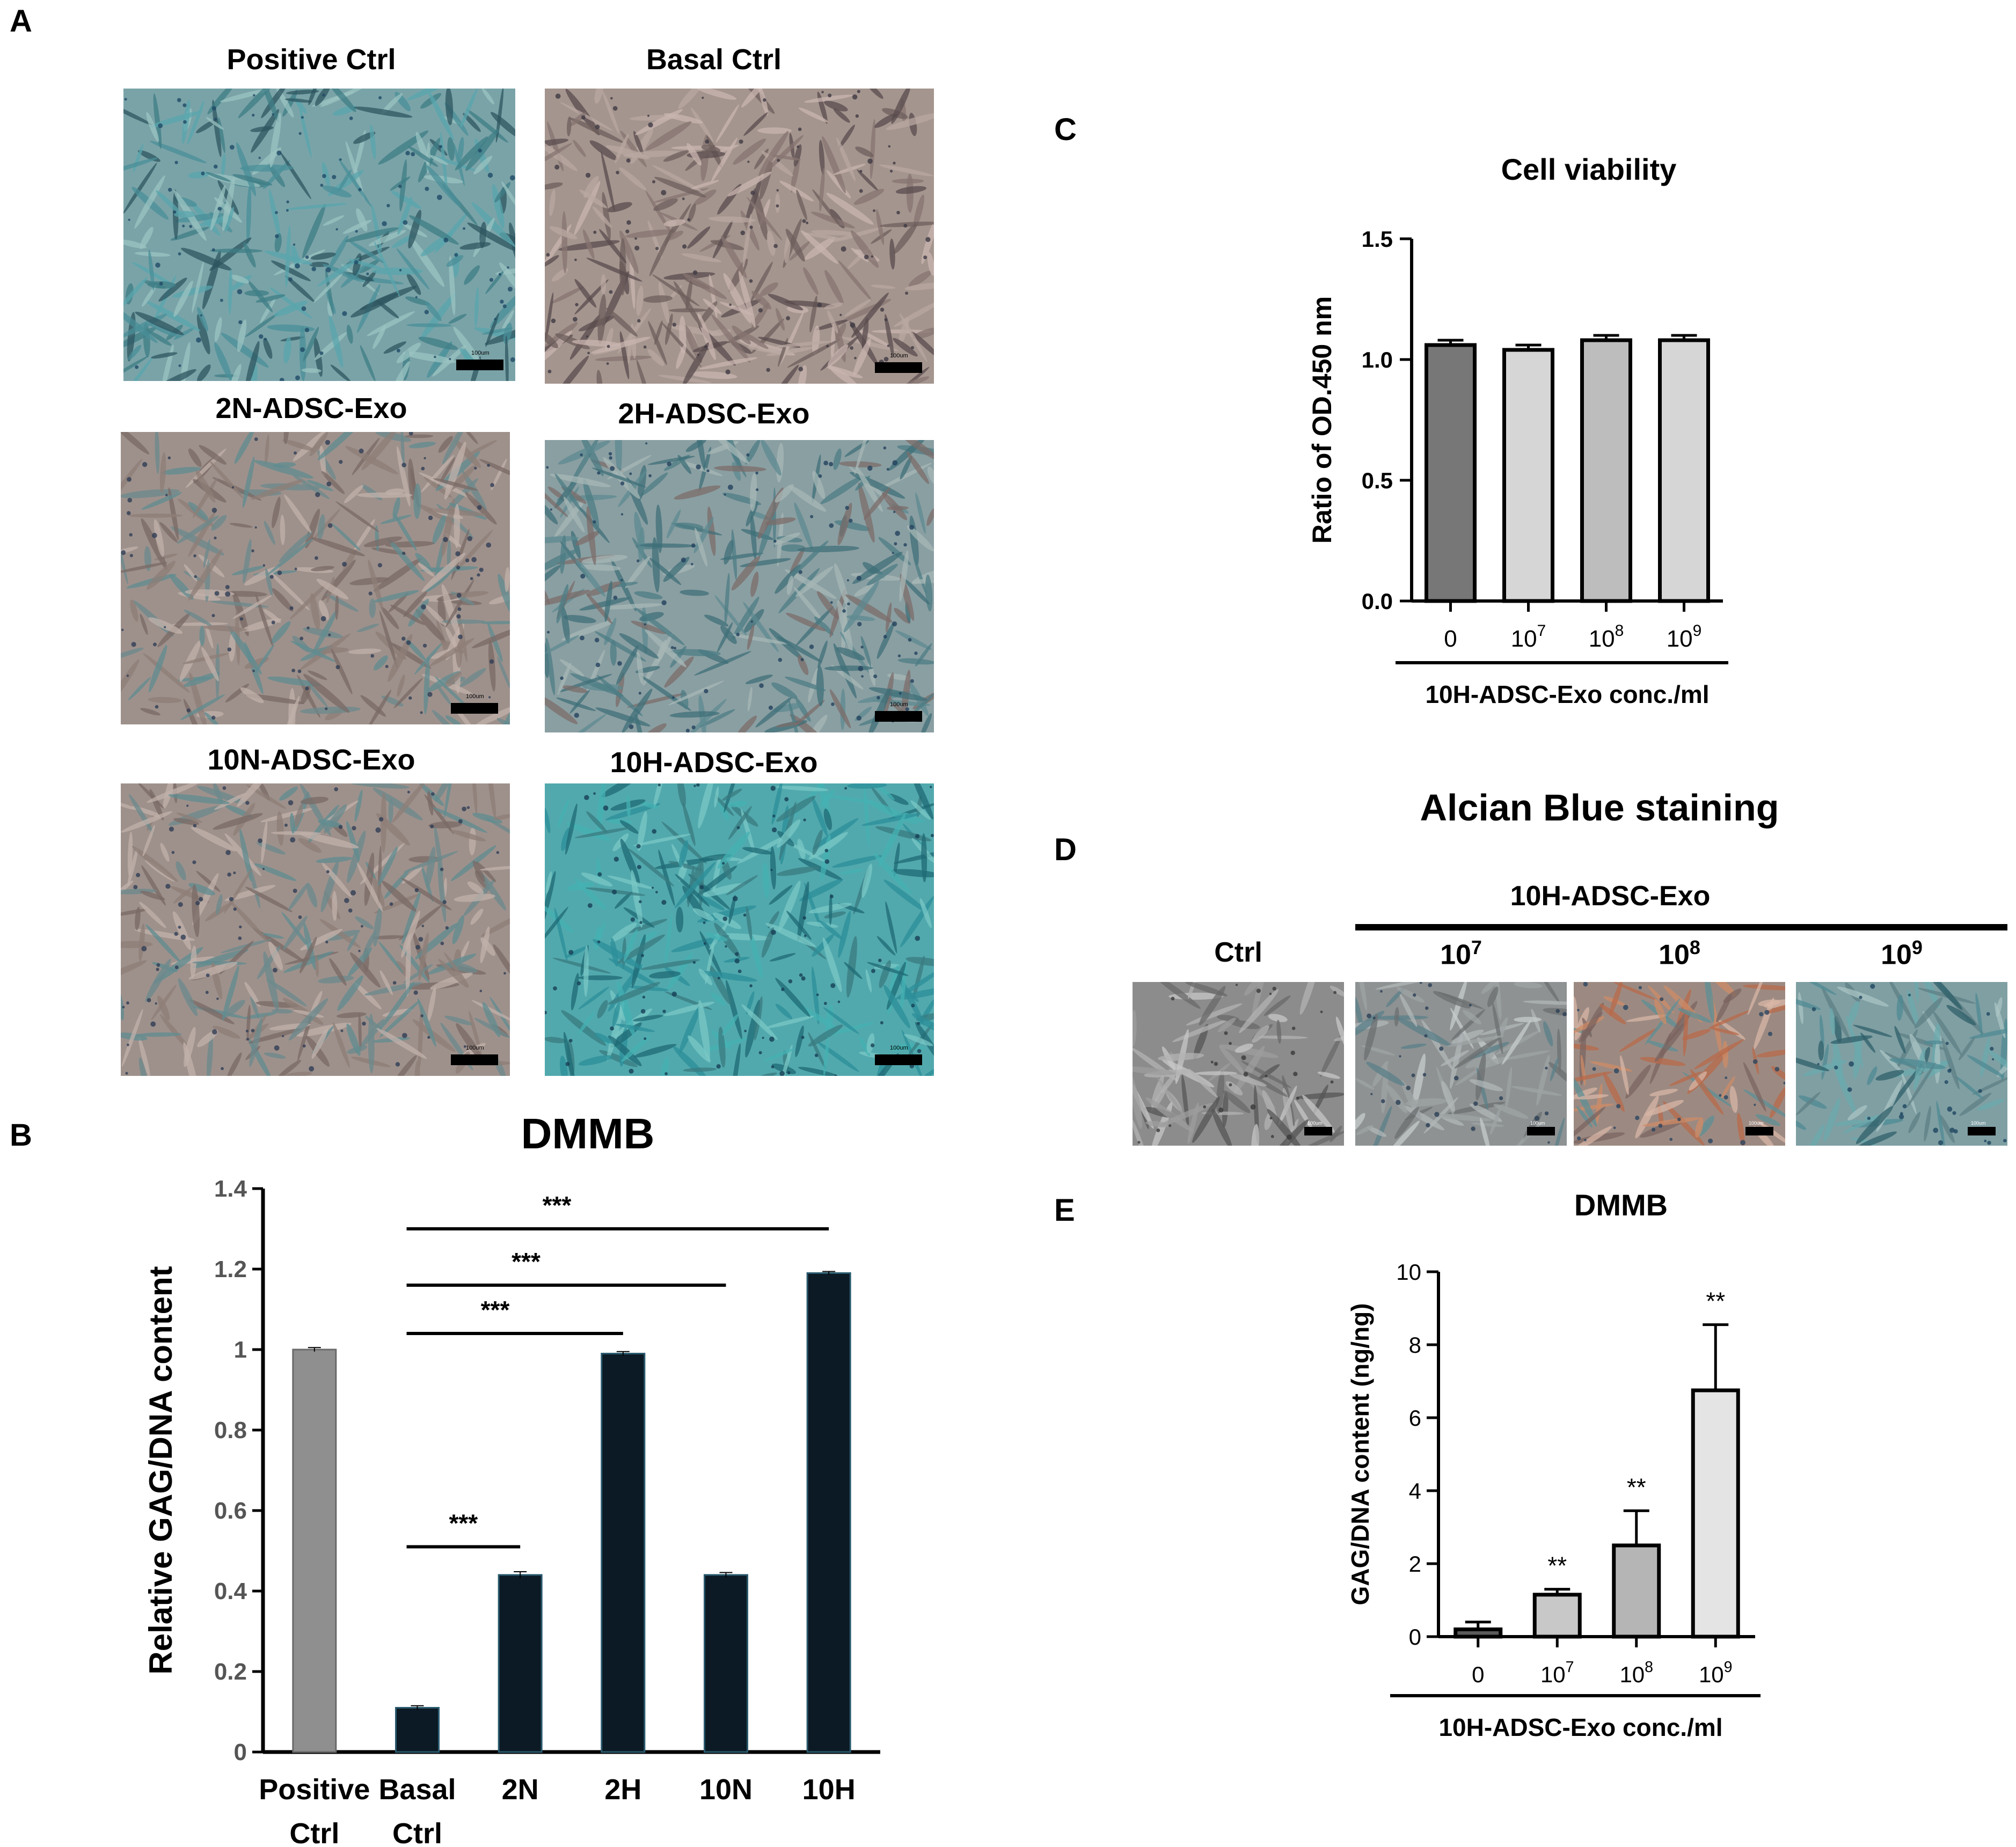 The height and width of the screenshot is (1847, 2016). Describe the element at coordinates (1415, 1564) in the screenshot. I see `y-tick-label: 2` at that location.